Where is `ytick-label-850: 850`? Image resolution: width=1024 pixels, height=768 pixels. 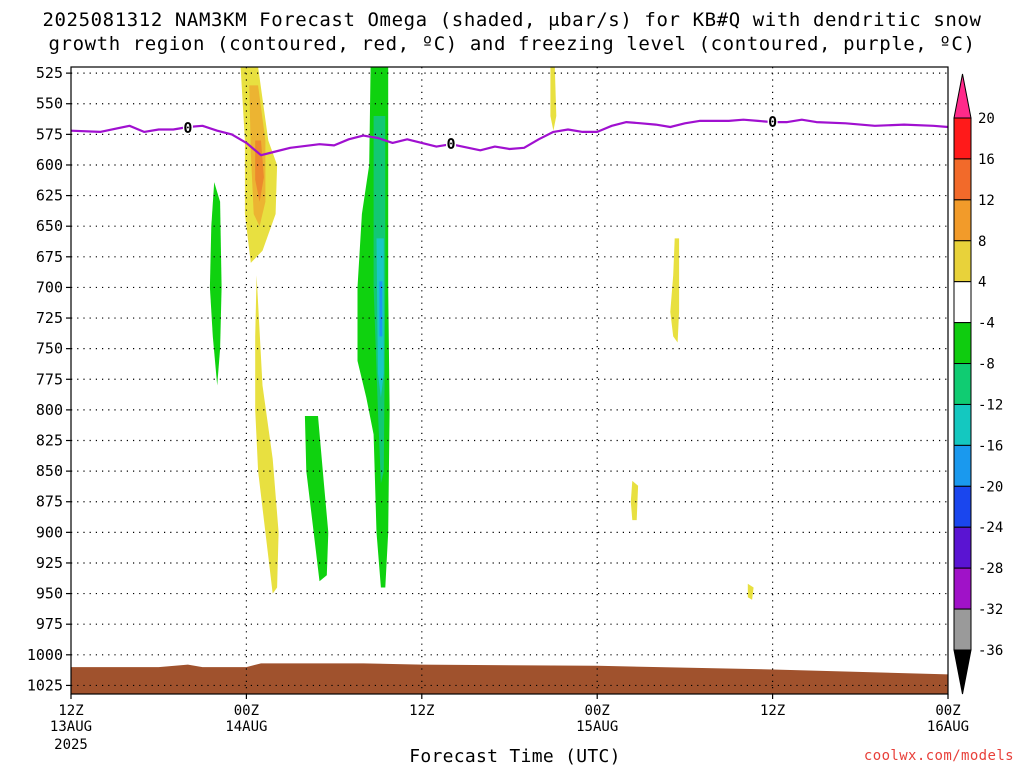 ytick-label-850: 850 is located at coordinates (49, 471).